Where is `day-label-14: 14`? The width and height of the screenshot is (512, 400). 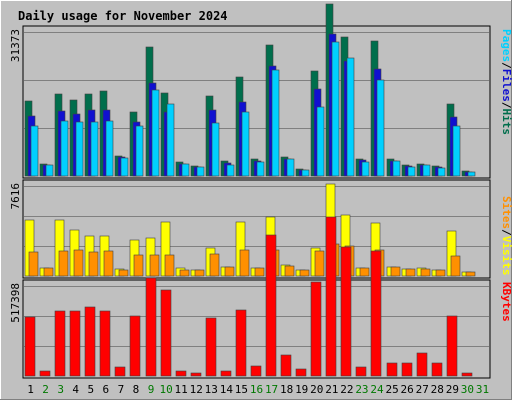 day-label-14: 14 is located at coordinates (227, 389).